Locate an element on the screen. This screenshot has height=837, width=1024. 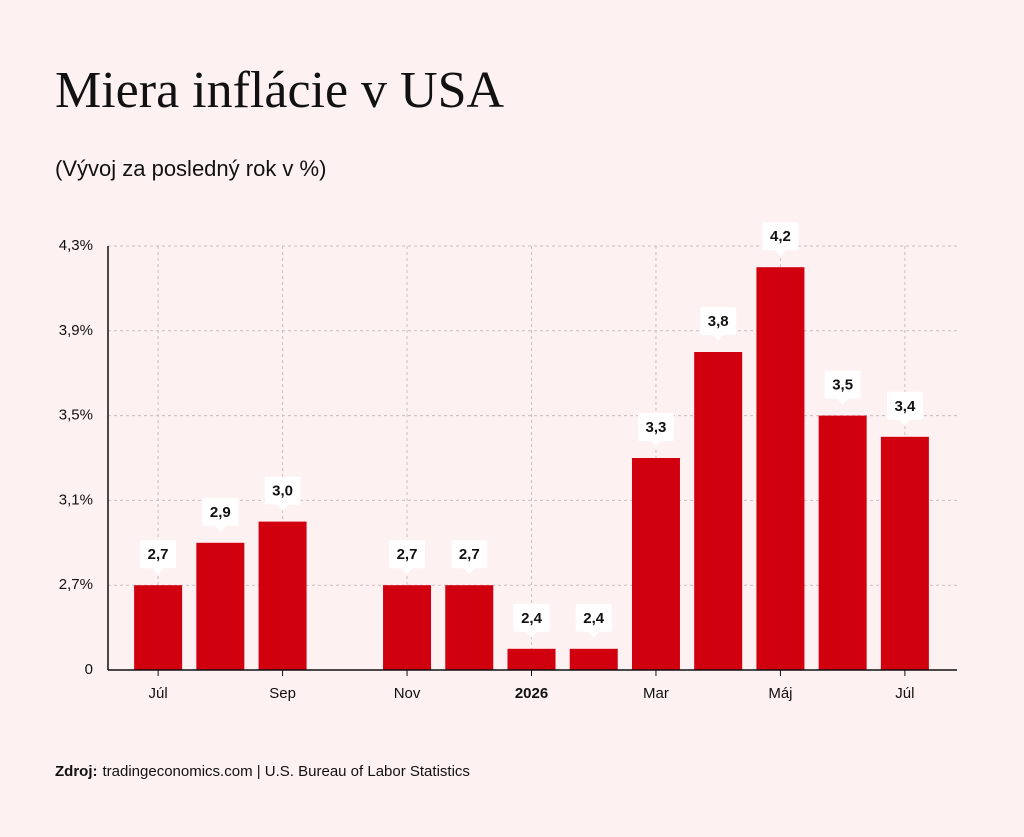
chart-title: Miera inflácie v USA is located at coordinates (280, 90).